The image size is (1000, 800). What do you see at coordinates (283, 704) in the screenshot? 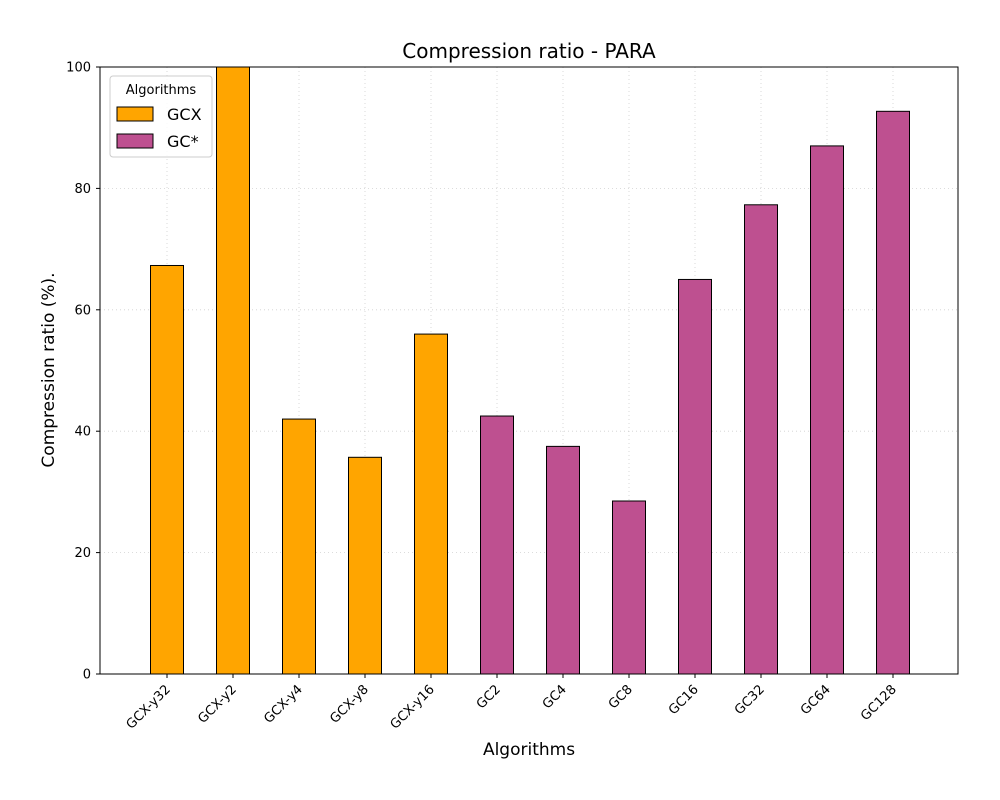
I see `x-tick-label: GCX-y4` at bounding box center [283, 704].